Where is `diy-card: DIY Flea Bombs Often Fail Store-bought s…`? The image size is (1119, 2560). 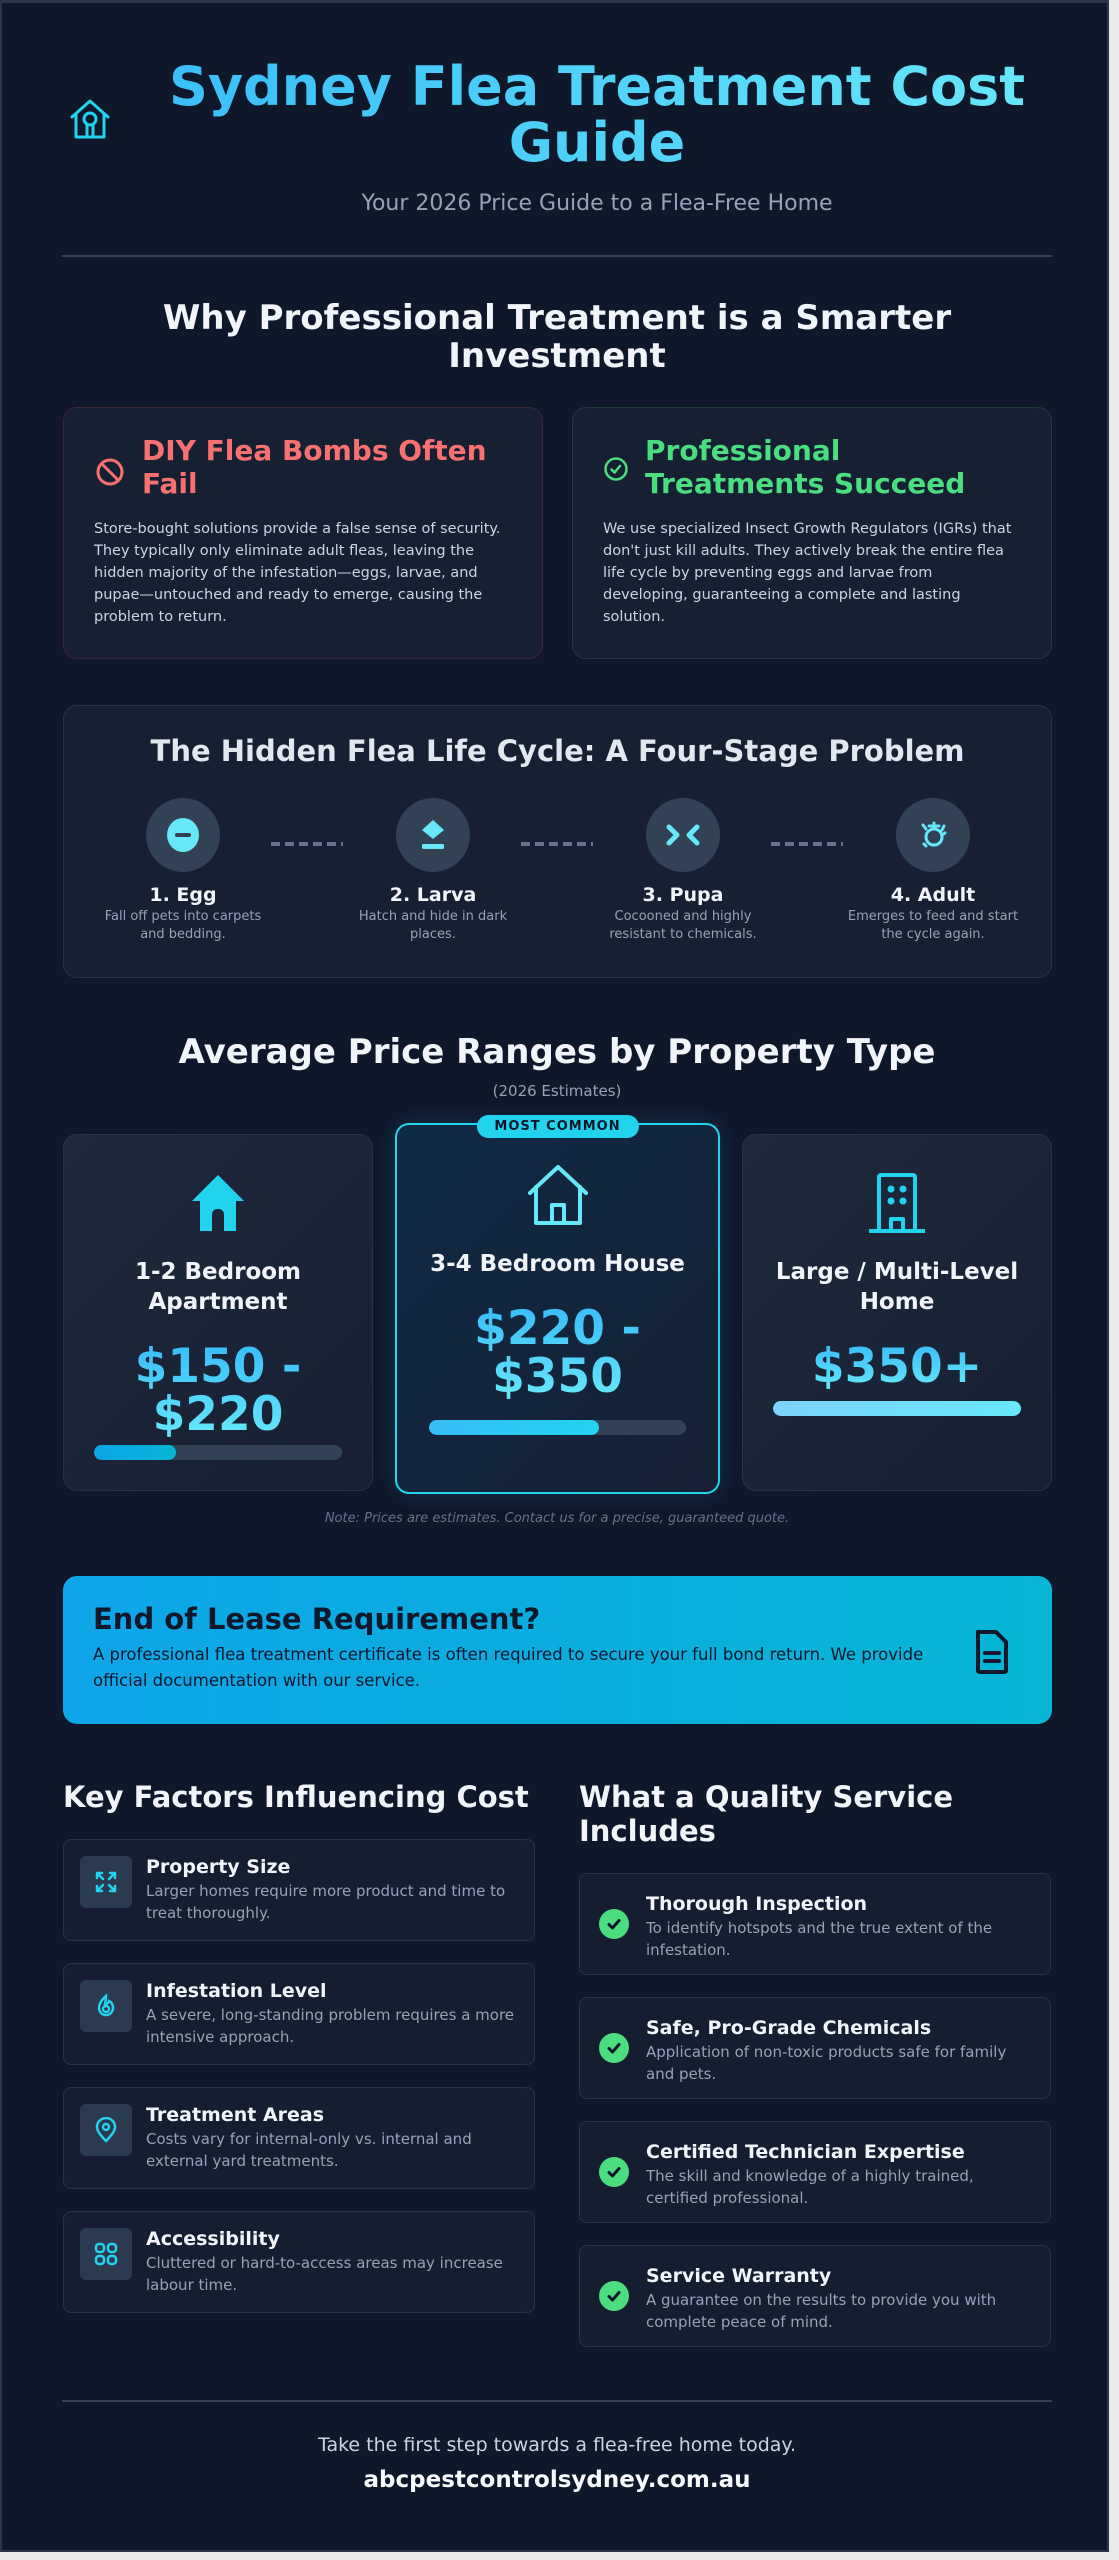
diy-card: DIY Flea Bombs Often Fail Store-bought s… is located at coordinates (303, 533).